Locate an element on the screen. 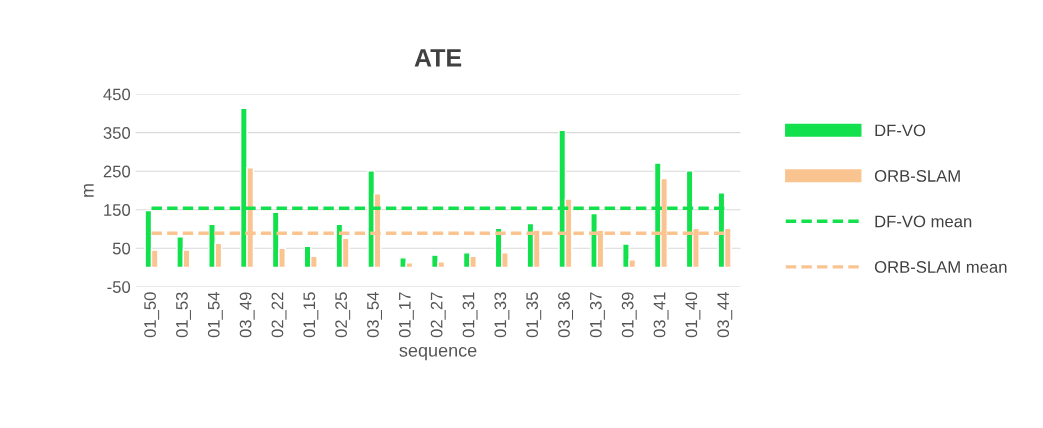 The width and height of the screenshot is (1043, 428). y-tick-label: 350 is located at coordinates (117, 133).